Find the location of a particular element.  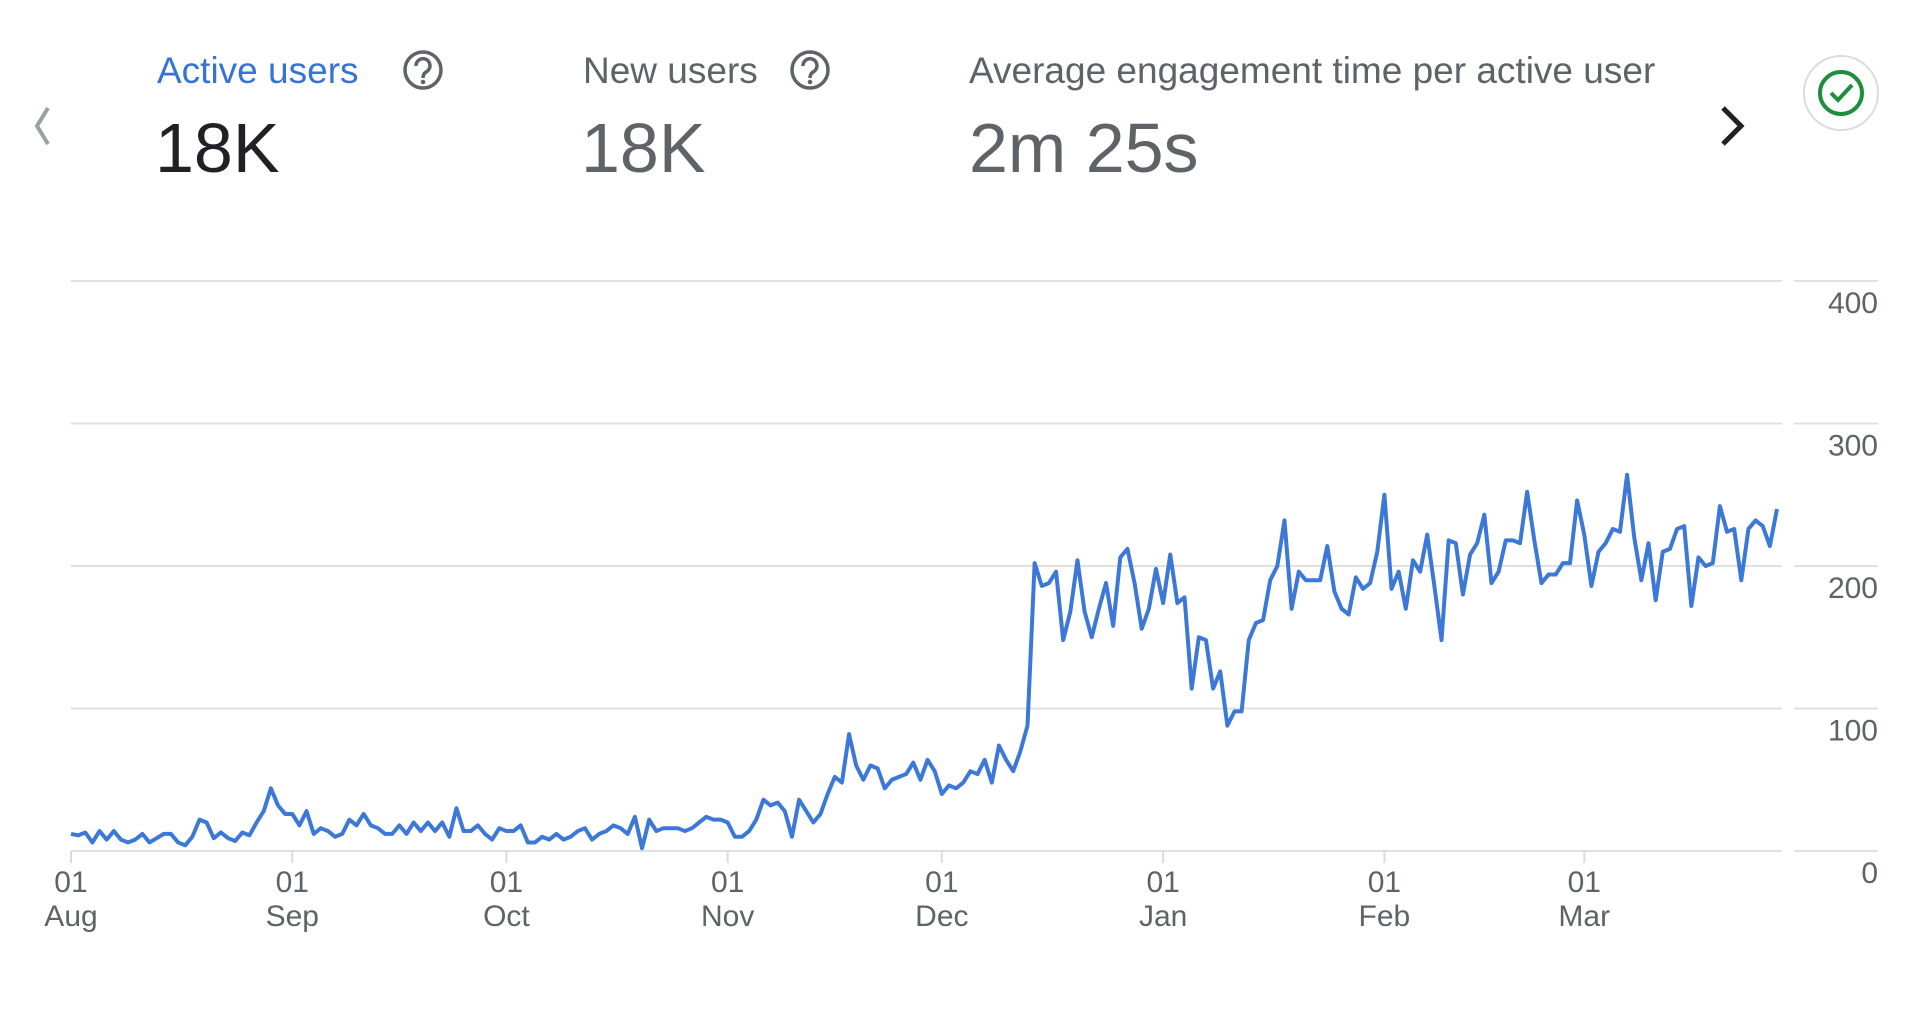

metric-label: Active users is located at coordinates (258, 70).